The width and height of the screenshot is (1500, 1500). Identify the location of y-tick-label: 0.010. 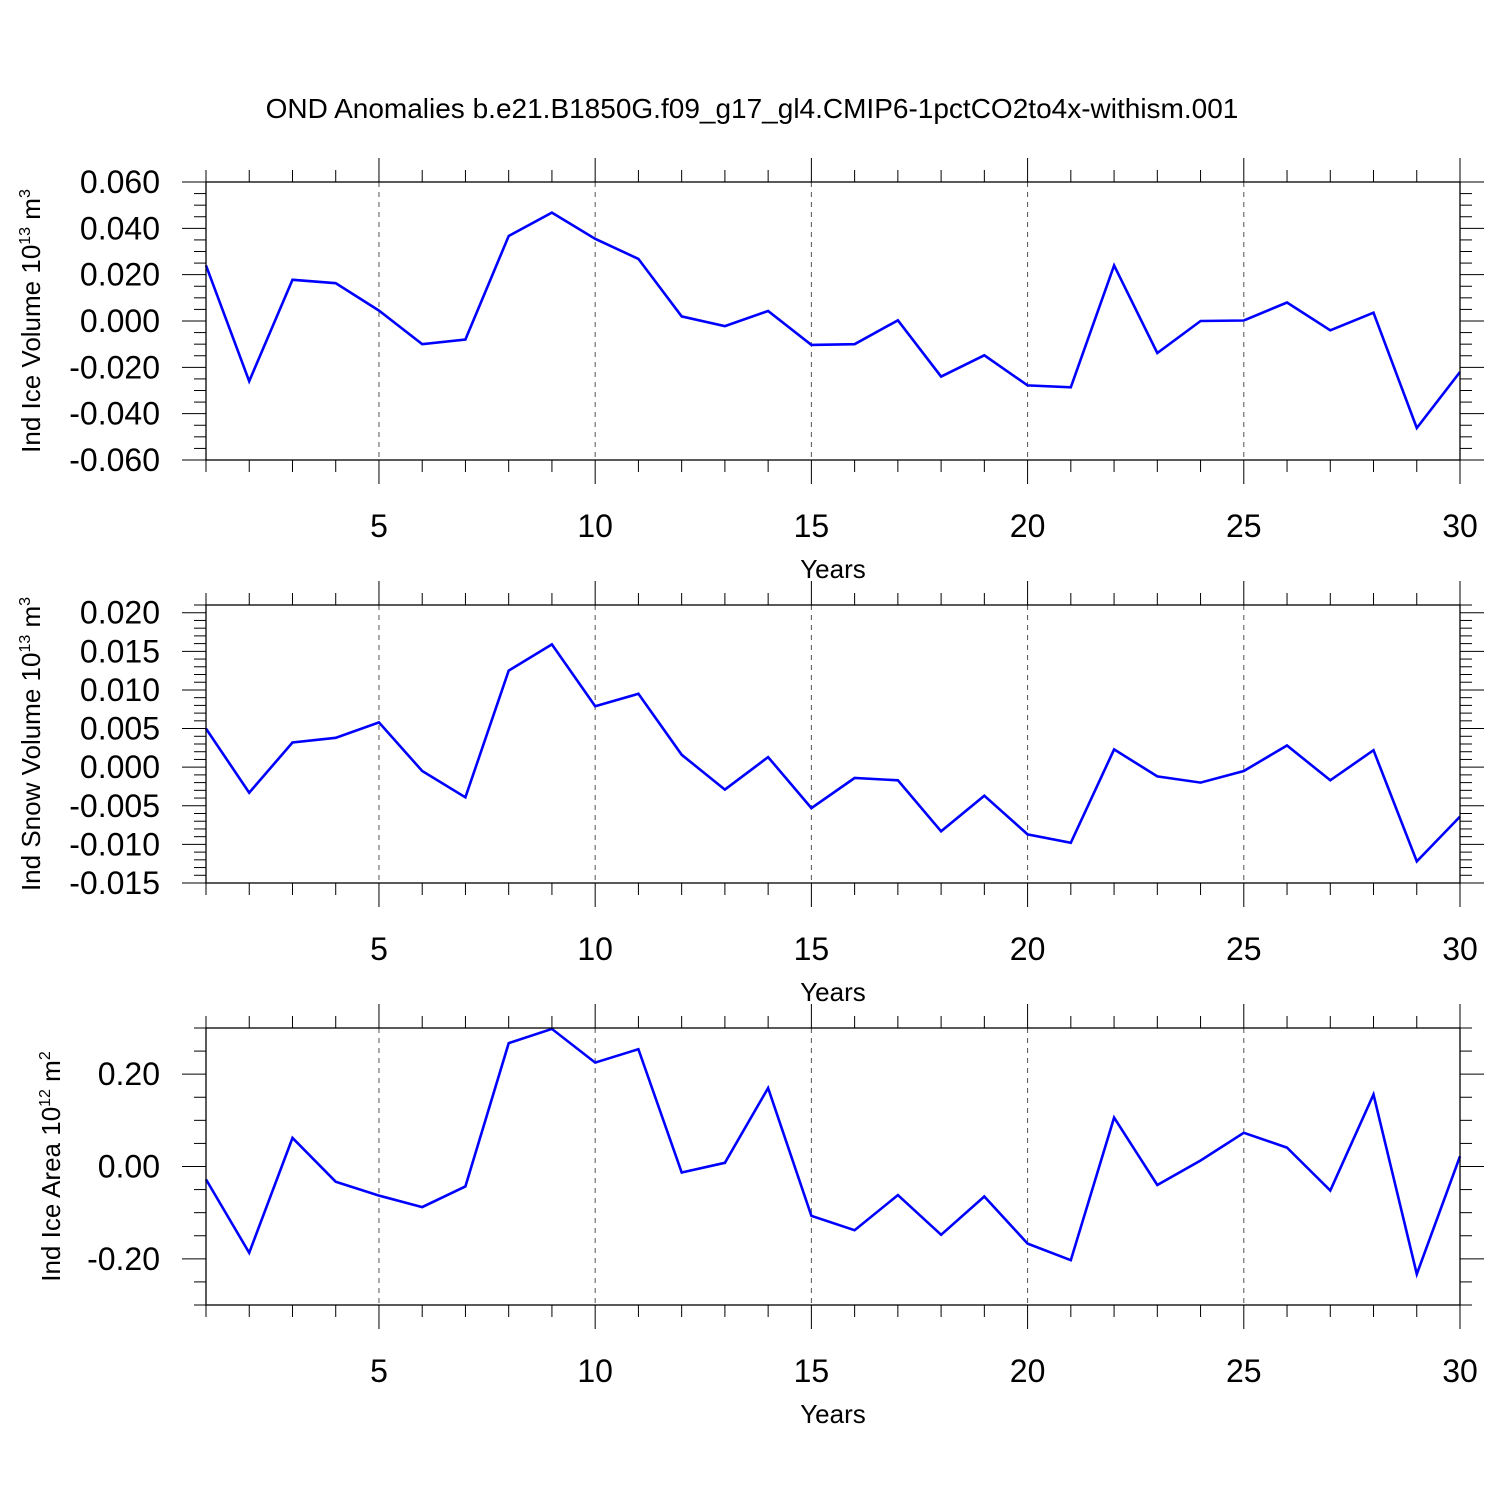
(120, 690).